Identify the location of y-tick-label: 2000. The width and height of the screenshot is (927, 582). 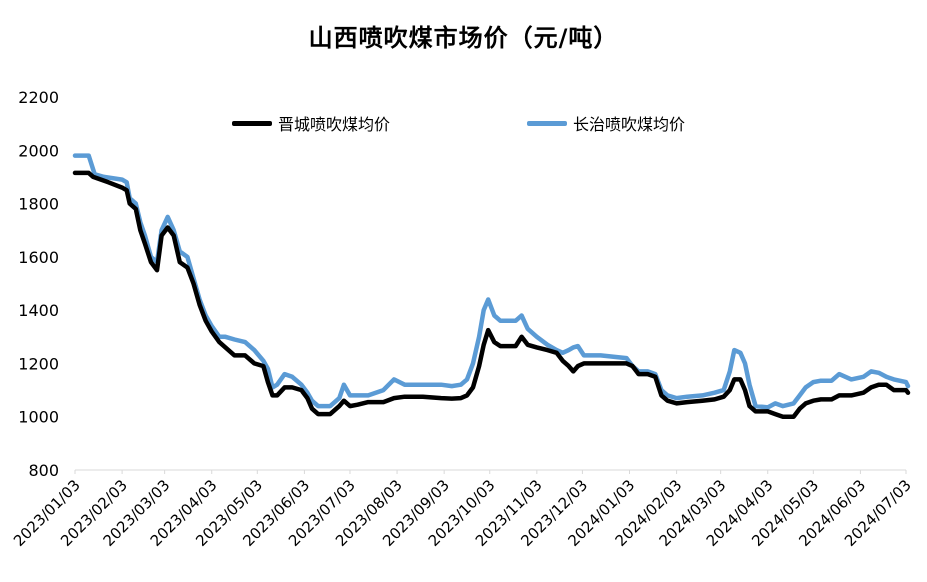
(38, 150).